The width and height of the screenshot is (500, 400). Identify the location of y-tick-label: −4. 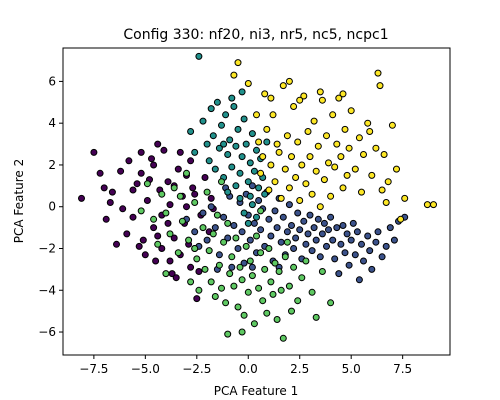
(47, 290).